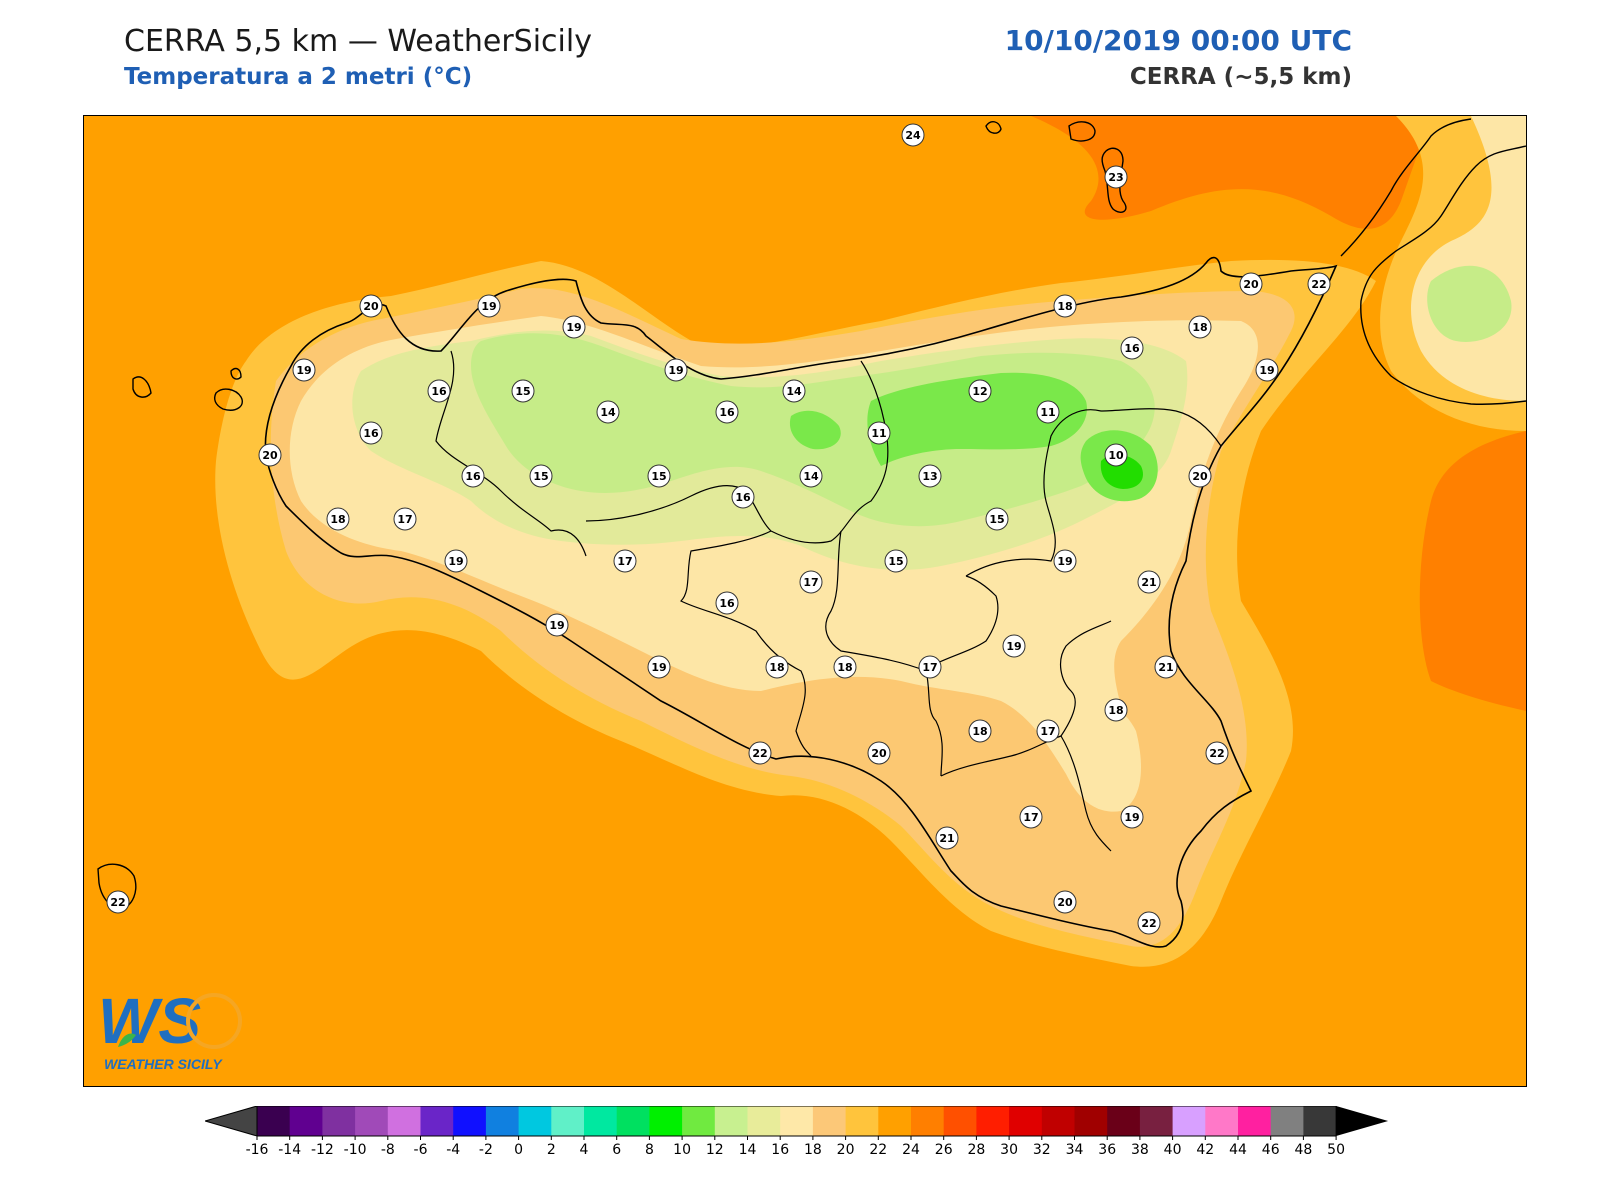 The height and width of the screenshot is (1200, 1600). What do you see at coordinates (1336, 1150) in the screenshot?
I see `colorbar-tick-label: 50` at bounding box center [1336, 1150].